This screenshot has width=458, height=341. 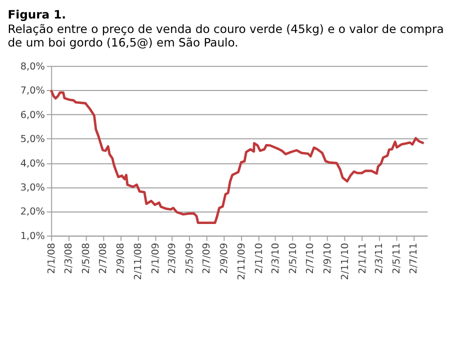 I want to click on x-tick-label: 2/11/08, so click(x=138, y=261).